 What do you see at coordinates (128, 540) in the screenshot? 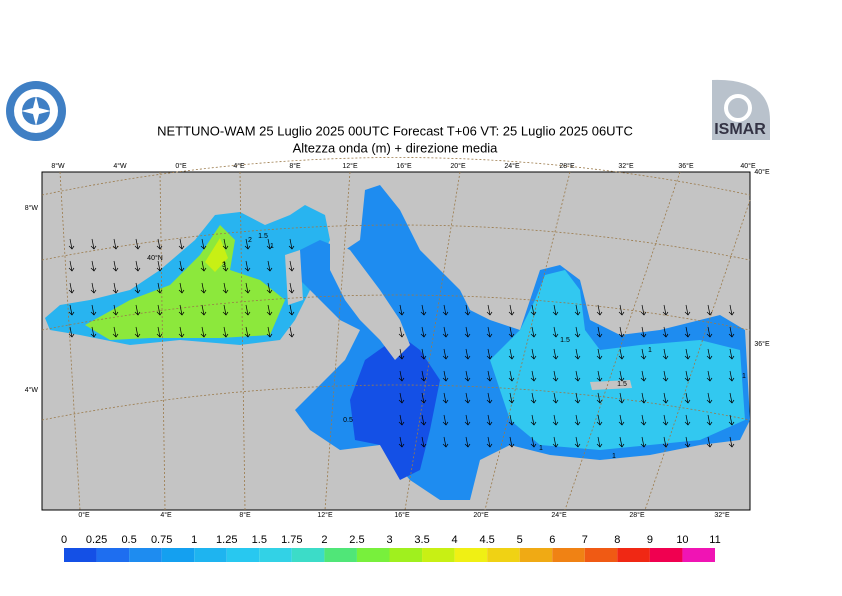
I see `colorbar-label: 0.5` at bounding box center [128, 540].